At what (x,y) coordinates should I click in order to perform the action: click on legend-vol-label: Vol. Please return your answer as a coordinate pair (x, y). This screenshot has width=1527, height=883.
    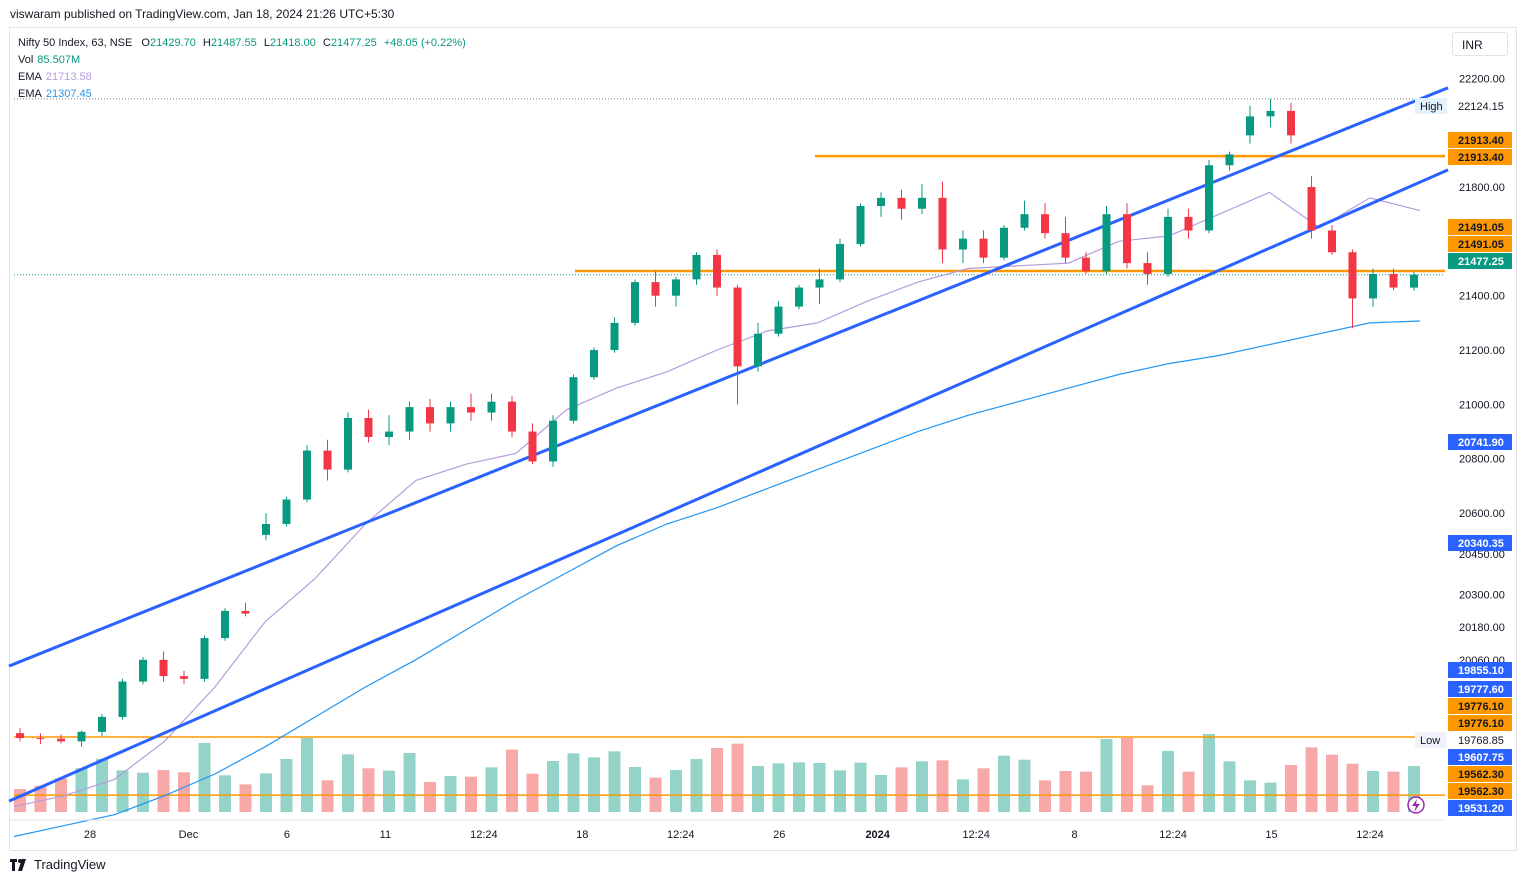
    Looking at the image, I should click on (26, 60).